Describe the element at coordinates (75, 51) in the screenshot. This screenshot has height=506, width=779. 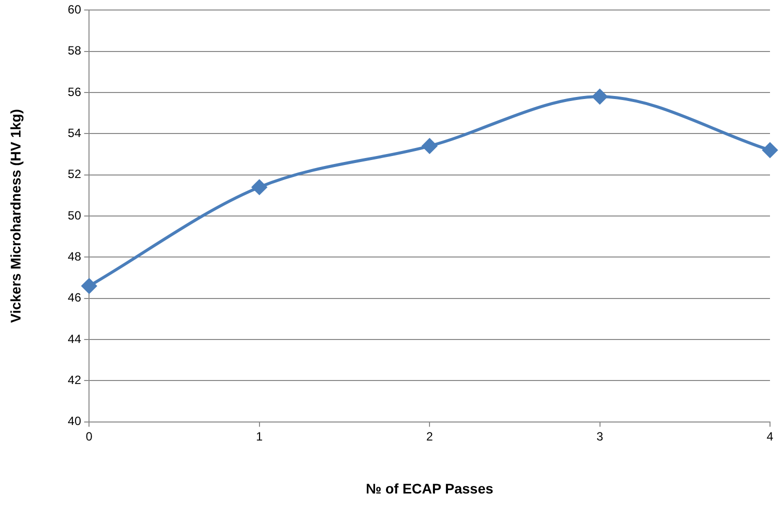
I see `y-tick-label: 58` at that location.